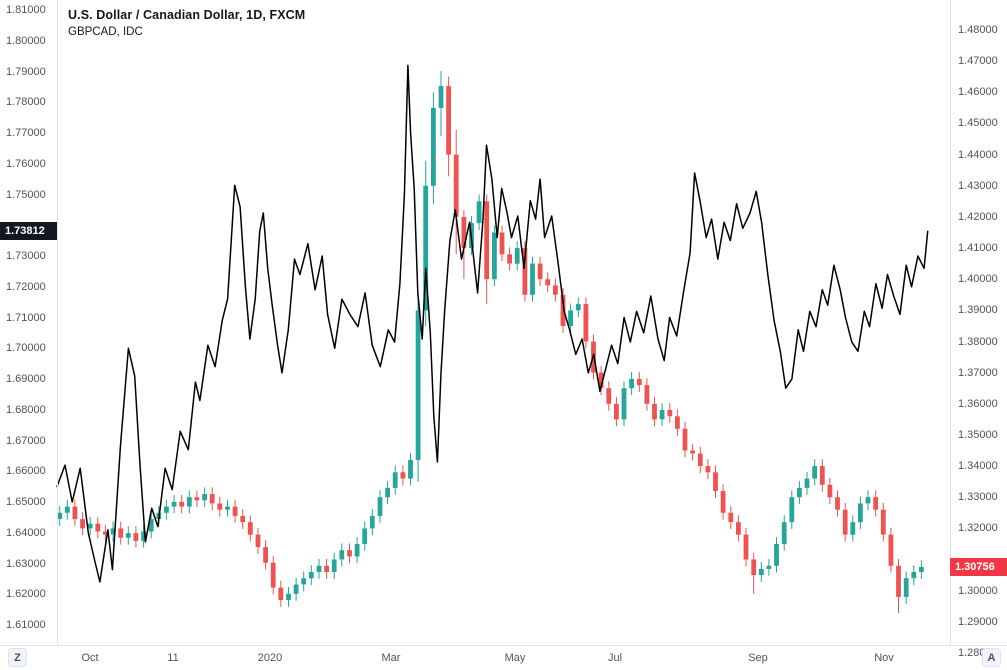  I want to click on left-price-tick: 1.77000, so click(26, 133).